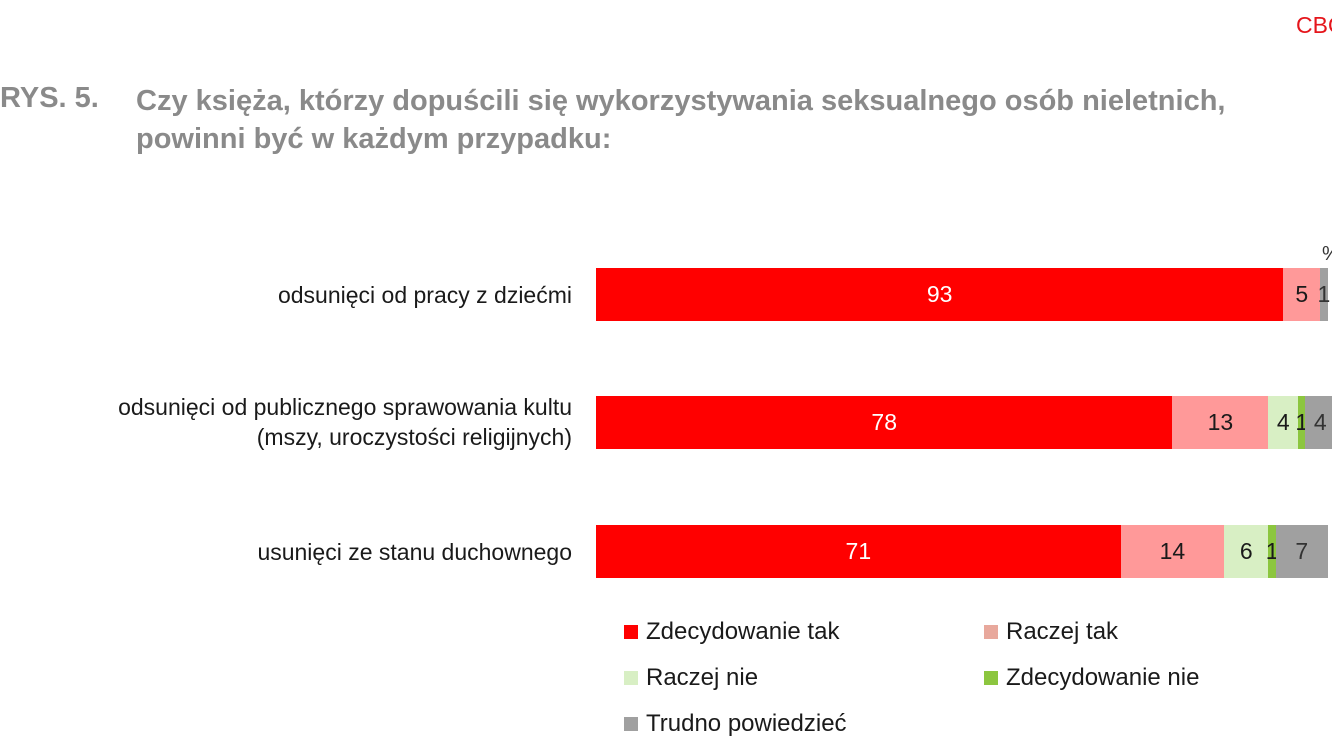 Image resolution: width=1332 pixels, height=749 pixels. I want to click on category-label: odsunięci od pracy z dziećmi, so click(292, 295).